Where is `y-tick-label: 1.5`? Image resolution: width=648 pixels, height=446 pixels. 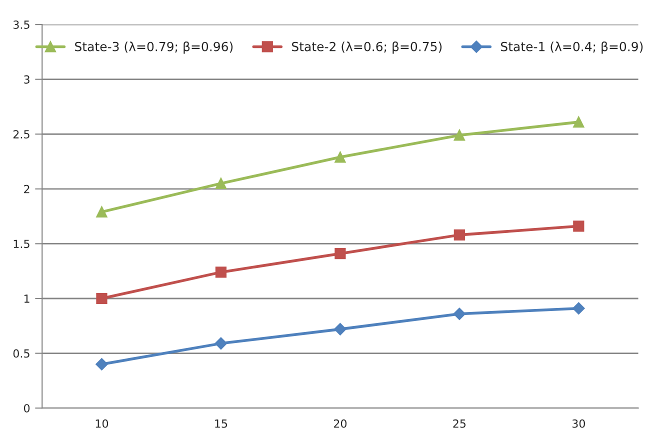
y-tick-label: 1.5 is located at coordinates (22, 244).